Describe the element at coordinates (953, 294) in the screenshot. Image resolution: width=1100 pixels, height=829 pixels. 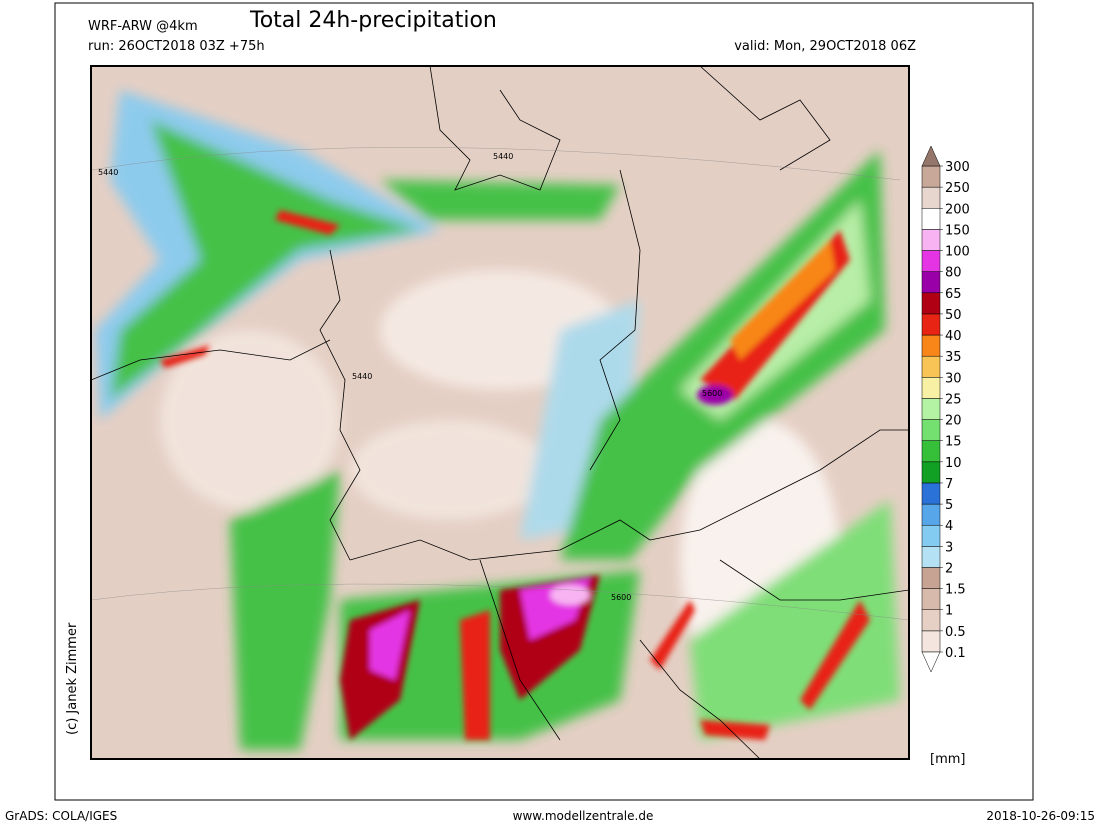
I see `colorbar-label: 65` at that location.